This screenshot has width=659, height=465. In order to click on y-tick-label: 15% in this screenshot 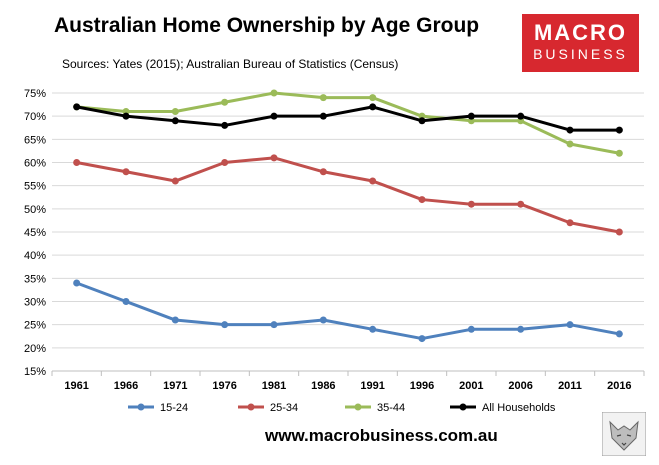, I will do `click(35, 372)`.